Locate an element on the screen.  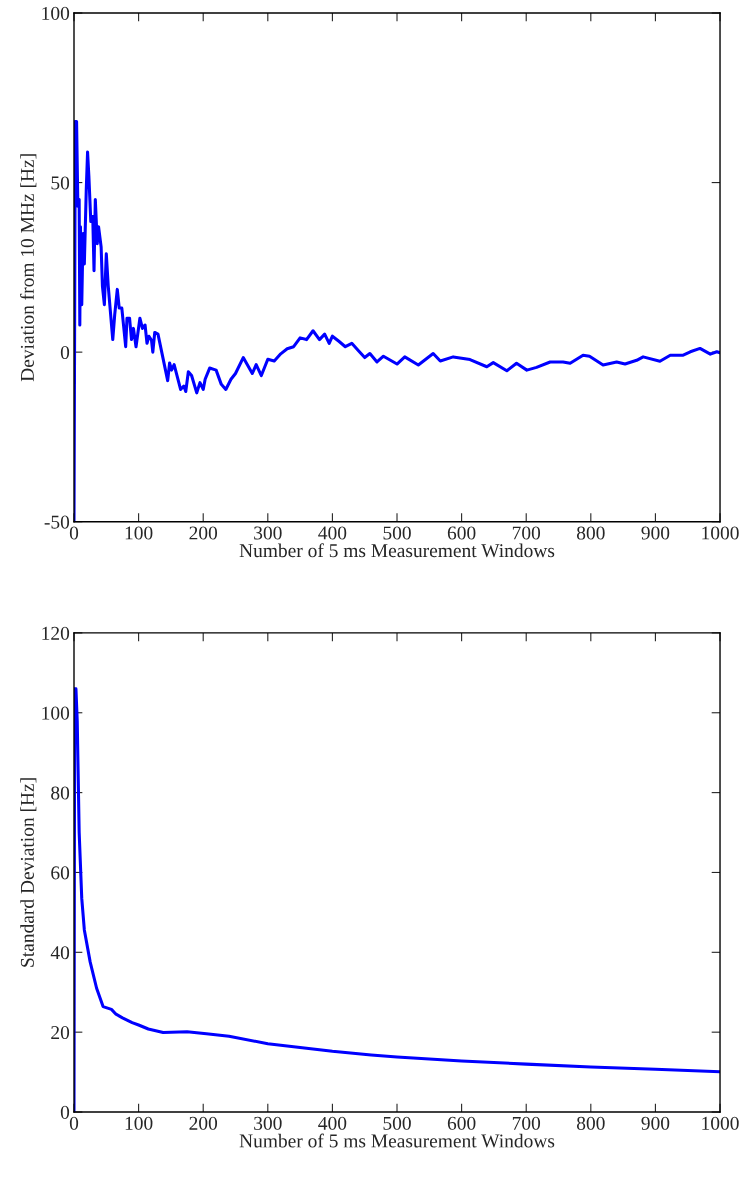
y-tick-label: -50 is located at coordinates (57, 522).